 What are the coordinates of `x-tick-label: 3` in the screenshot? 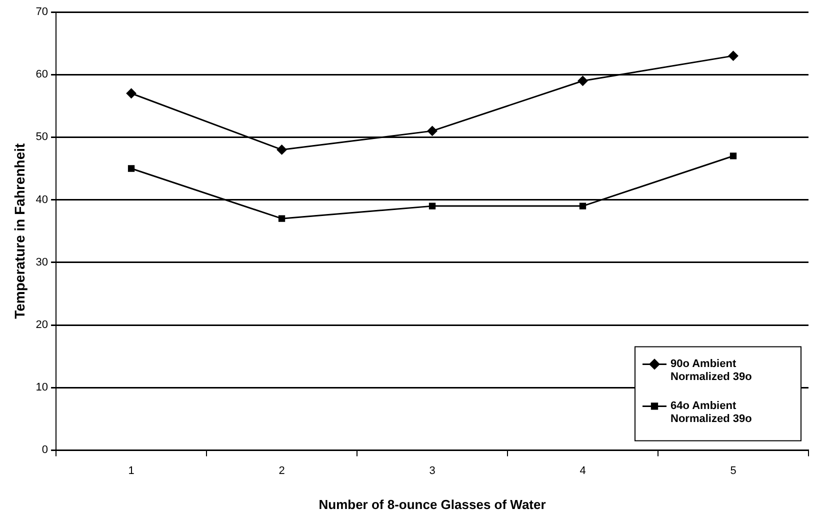 It's located at (432, 470).